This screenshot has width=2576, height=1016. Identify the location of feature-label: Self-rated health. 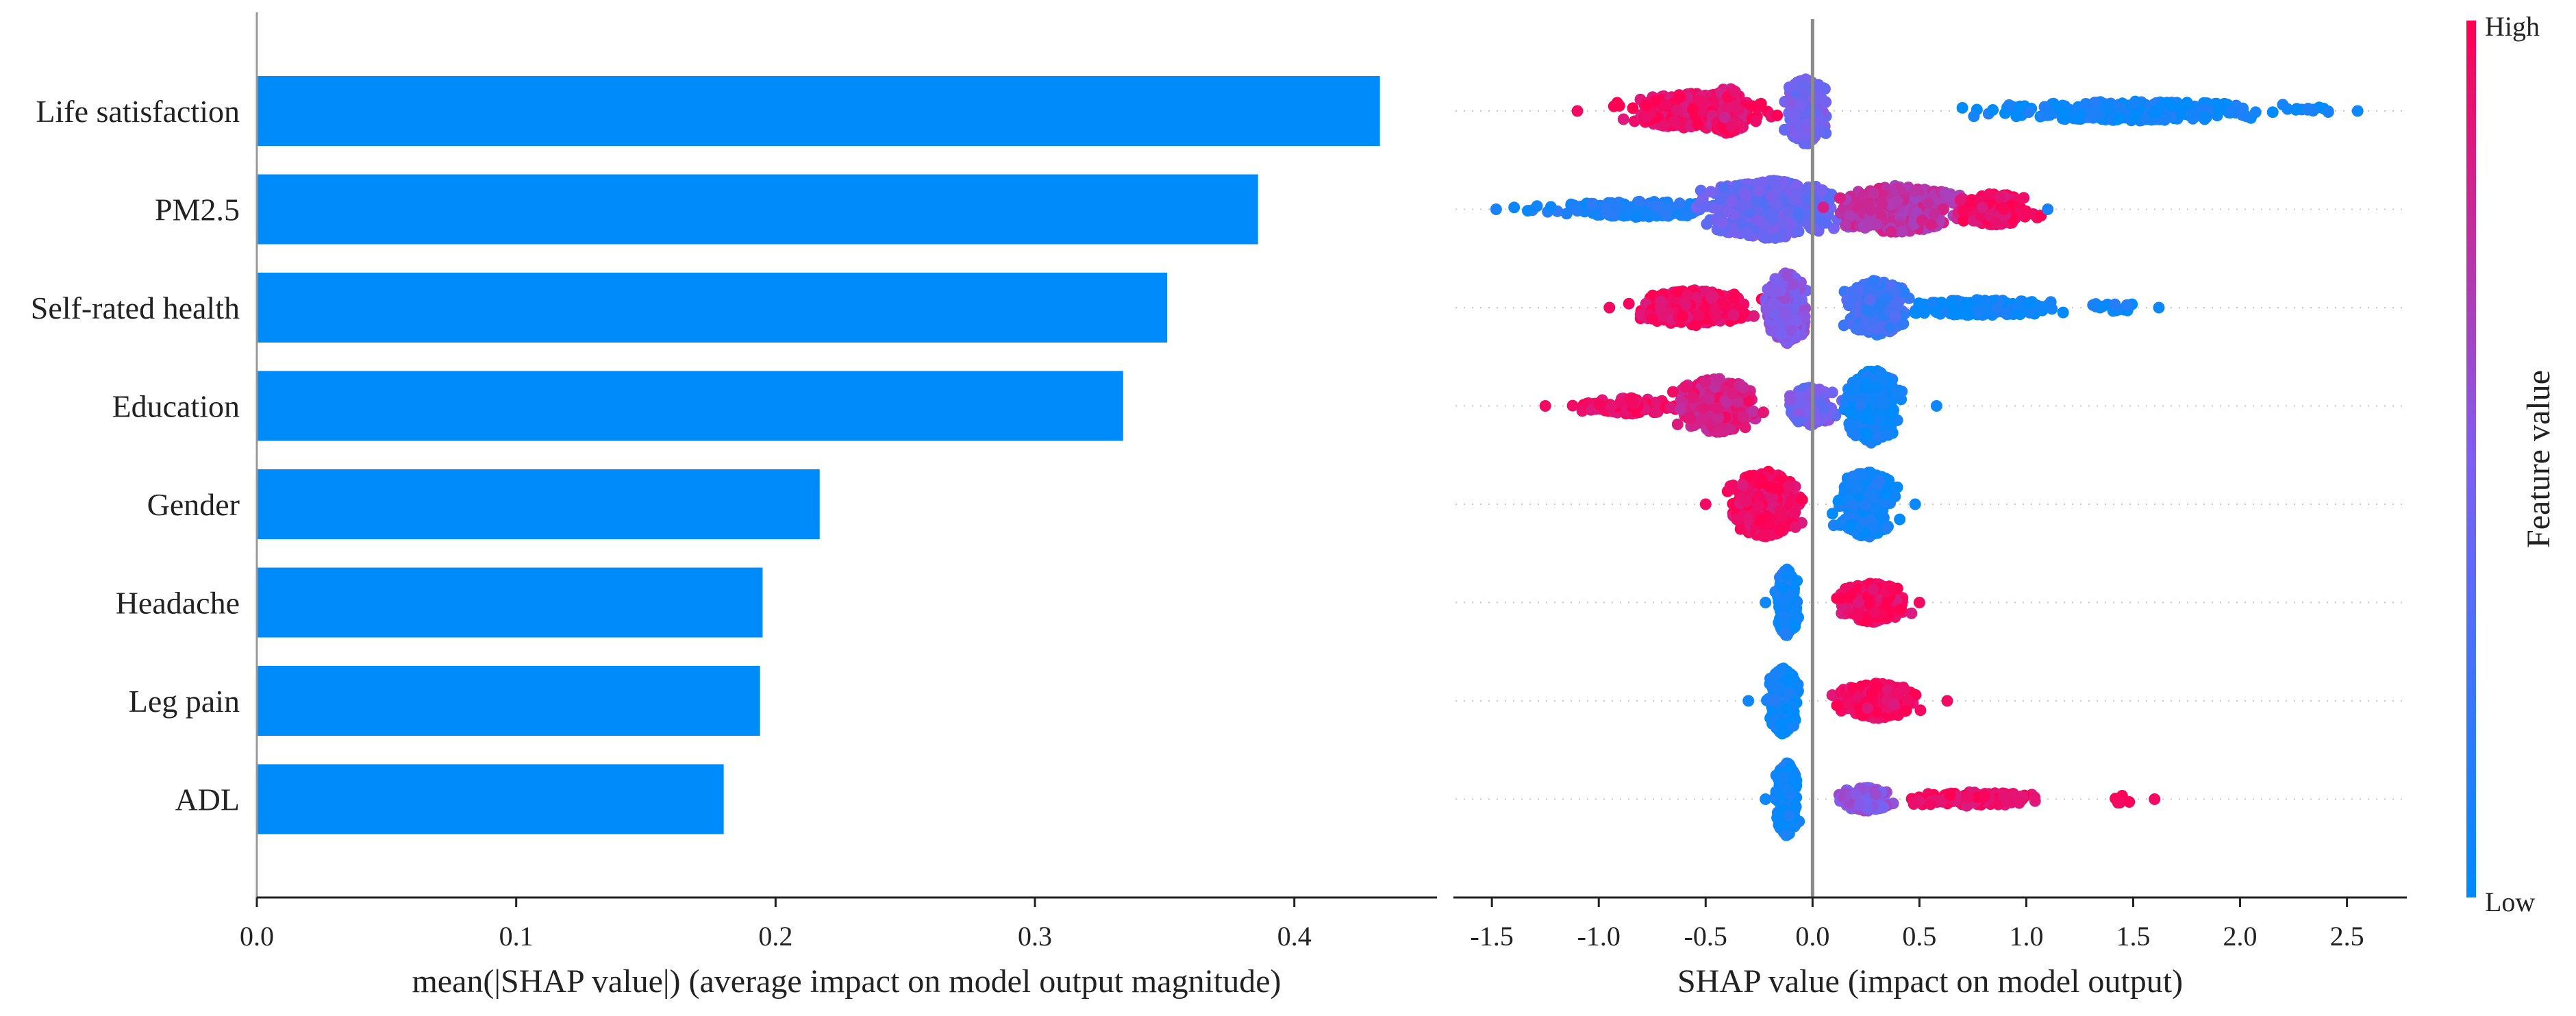
(135, 307).